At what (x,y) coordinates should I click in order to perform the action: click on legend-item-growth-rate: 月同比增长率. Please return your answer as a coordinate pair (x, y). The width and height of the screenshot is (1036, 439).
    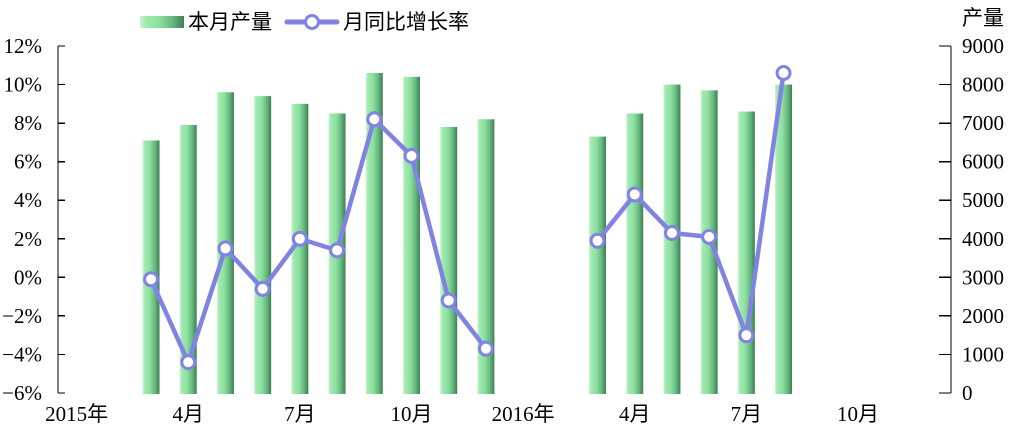
    Looking at the image, I should click on (376, 22).